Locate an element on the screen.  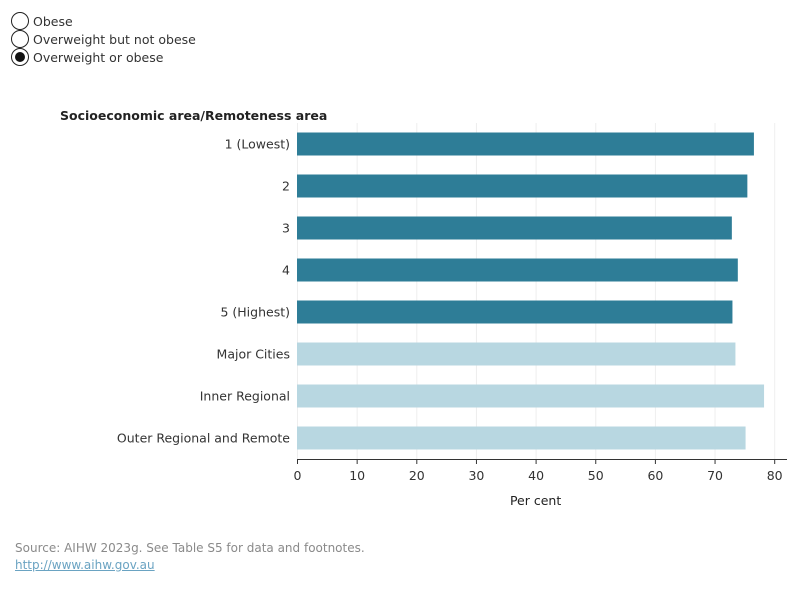
category-label: Outer Regional and Remote is located at coordinates (203, 438).